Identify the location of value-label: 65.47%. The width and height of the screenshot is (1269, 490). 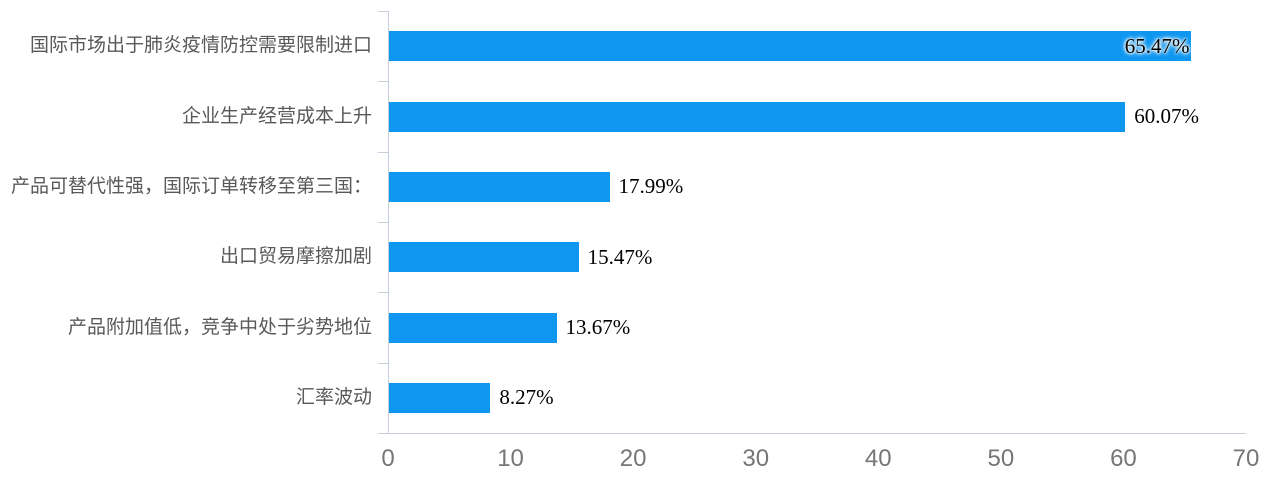
(1157, 45).